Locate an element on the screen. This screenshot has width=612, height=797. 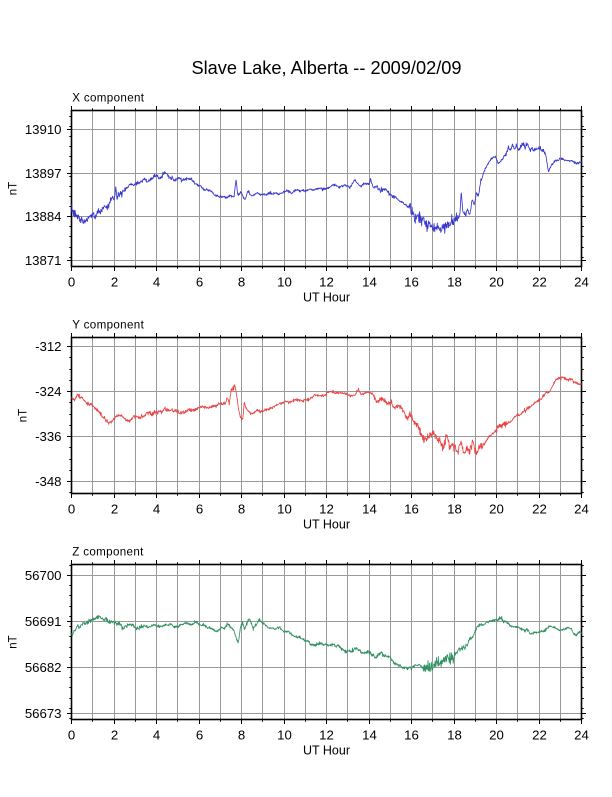
svg-text: 56673 is located at coordinates (43, 713).